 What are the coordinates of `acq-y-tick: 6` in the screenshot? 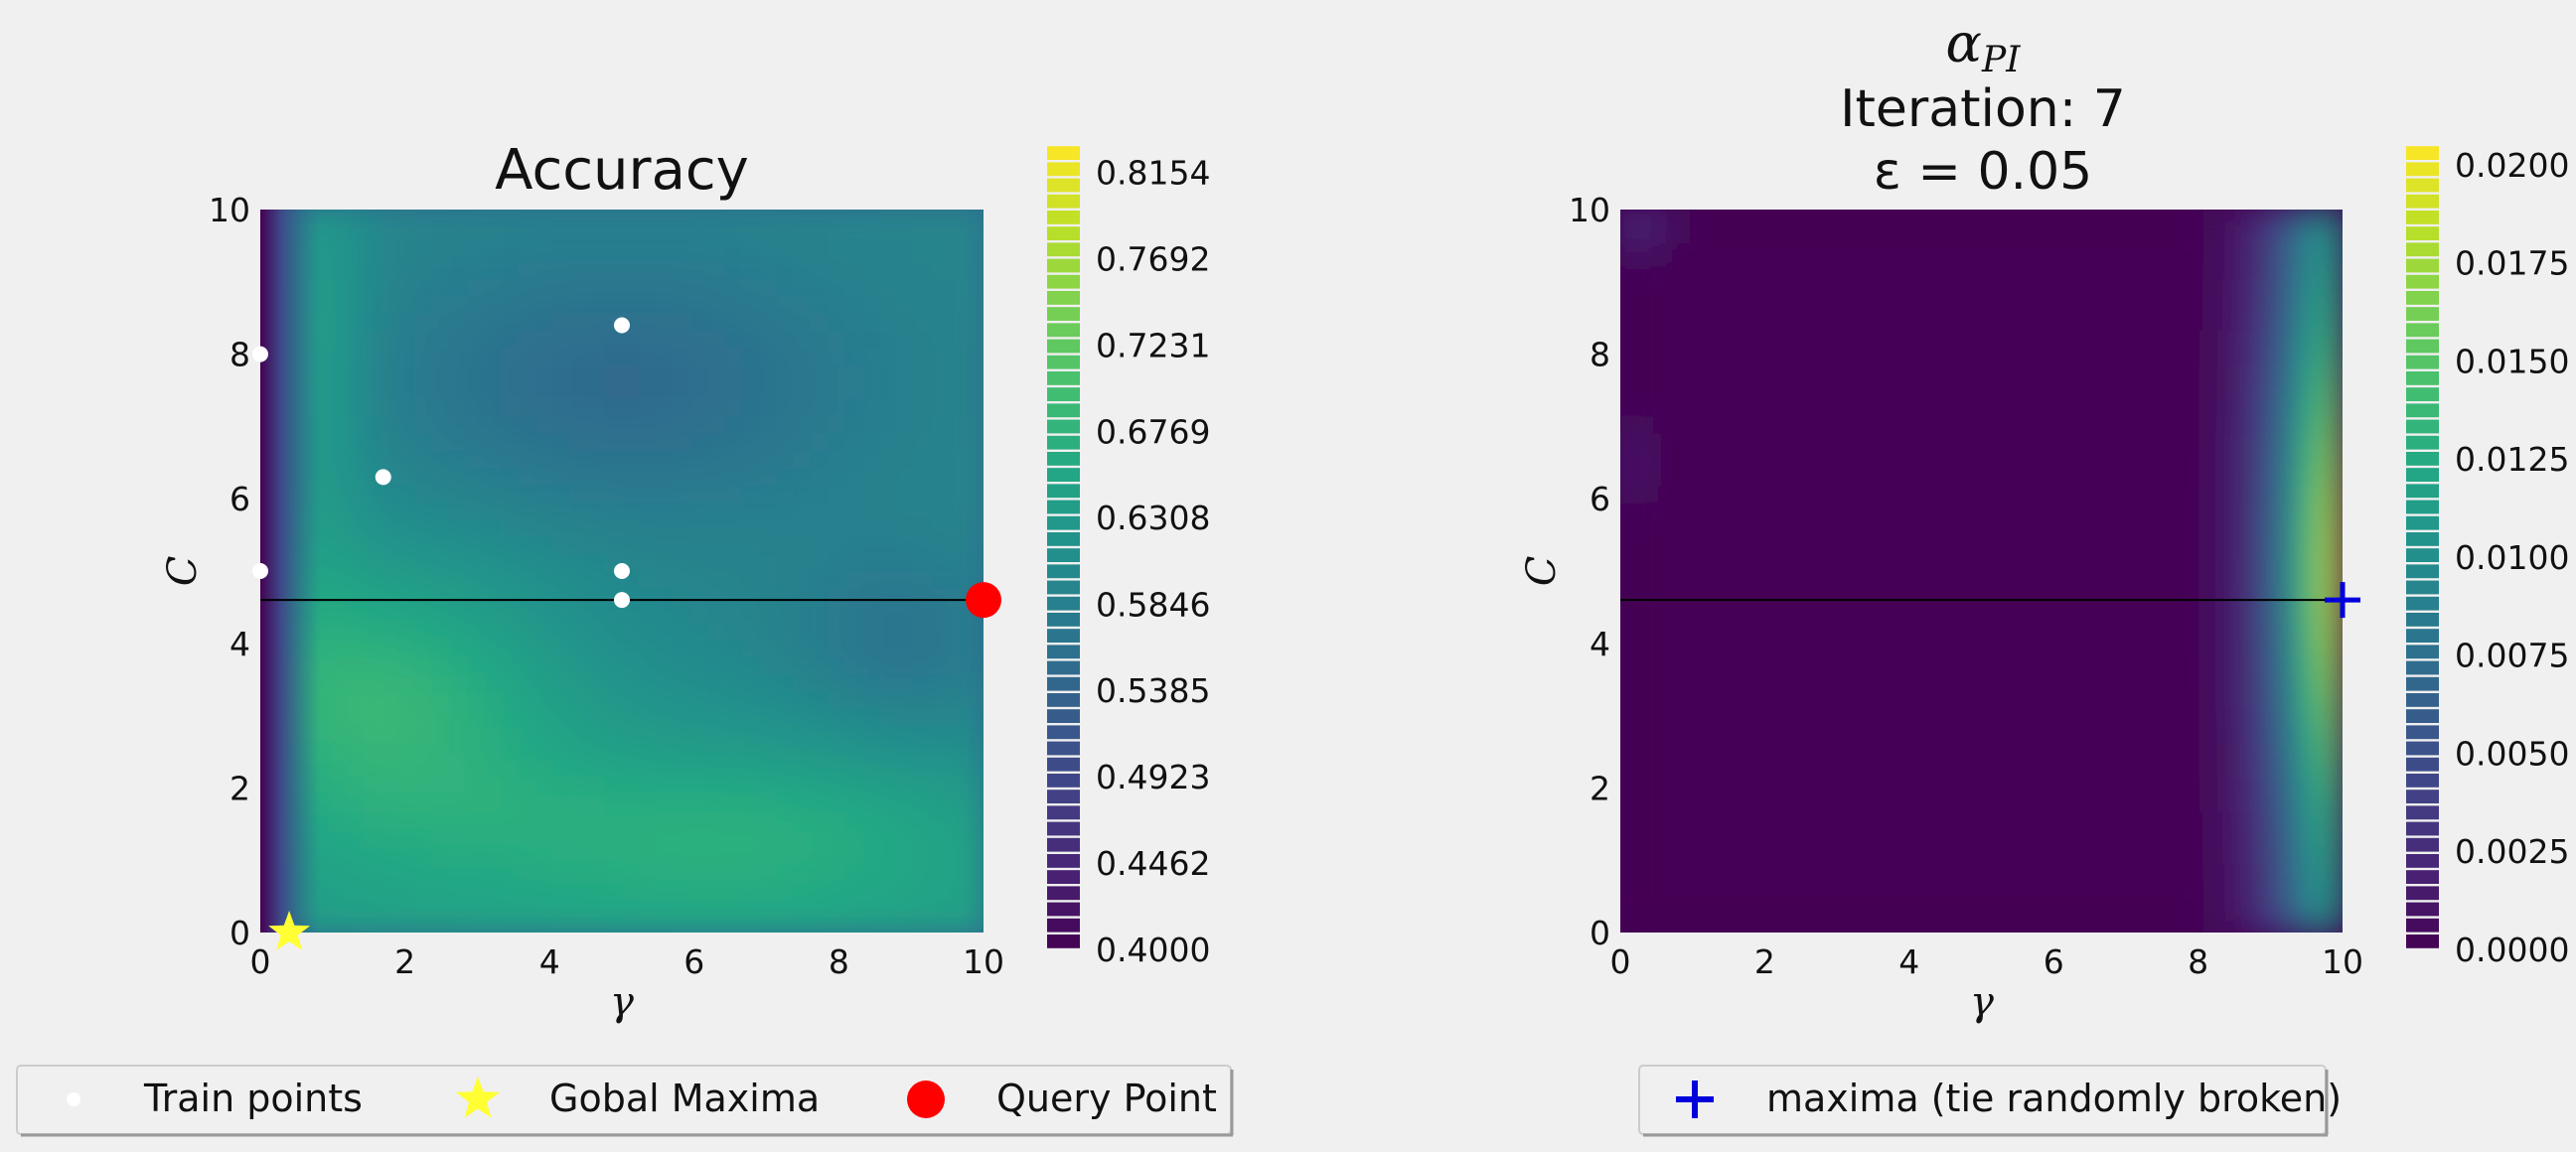 It's located at (1600, 499).